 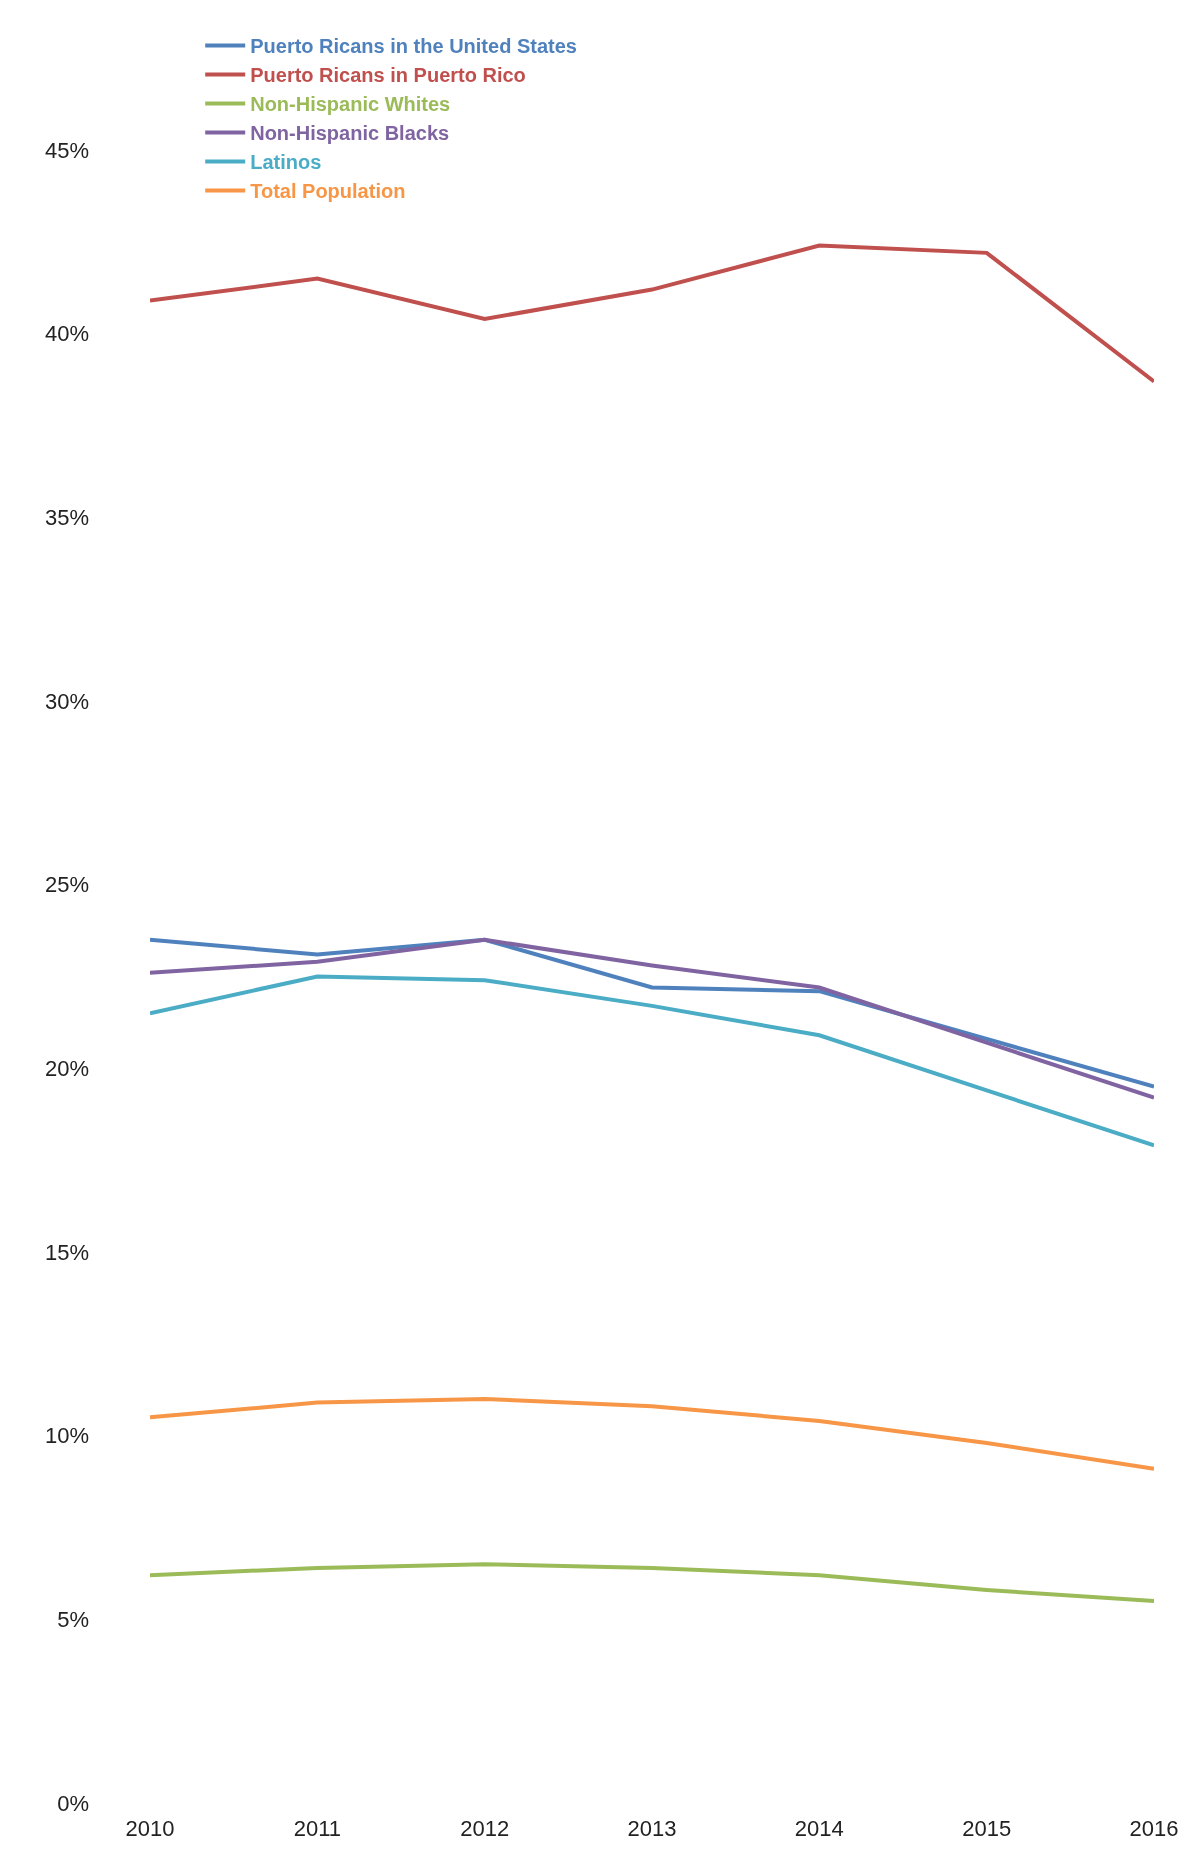 I want to click on x-tick-label: 2014, so click(x=819, y=1828).